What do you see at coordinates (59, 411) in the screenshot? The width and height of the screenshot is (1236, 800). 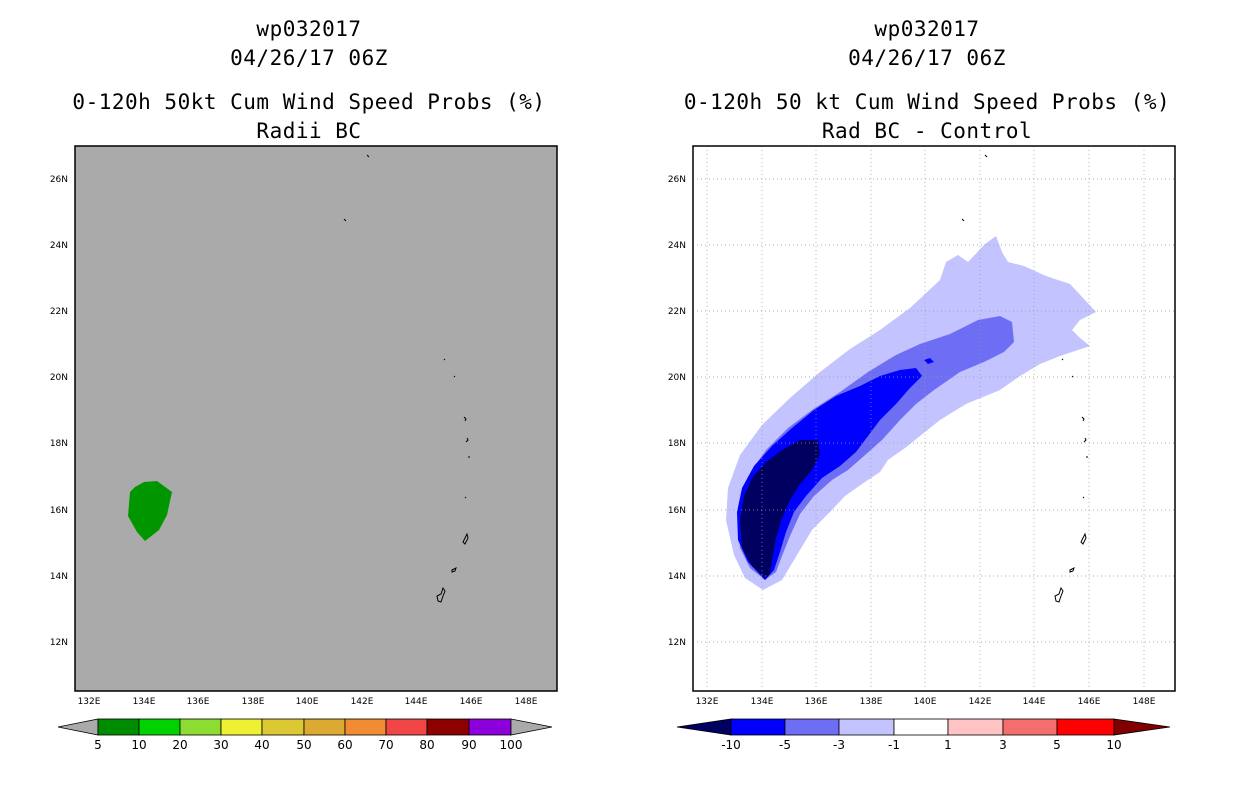 I see `left-lat-ticks: 26N 24N 22N 20N 18N 16N 14N 12N` at bounding box center [59, 411].